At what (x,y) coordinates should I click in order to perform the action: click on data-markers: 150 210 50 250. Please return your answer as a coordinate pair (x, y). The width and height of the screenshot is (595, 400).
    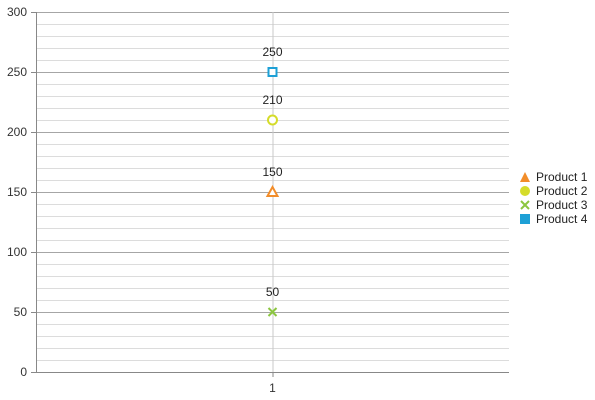
    Looking at the image, I should click on (272, 181).